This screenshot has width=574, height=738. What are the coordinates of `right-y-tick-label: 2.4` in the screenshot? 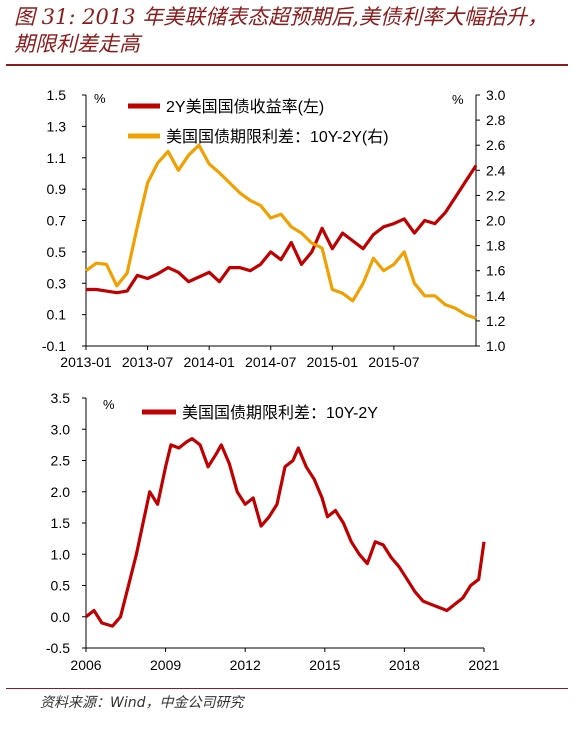 It's located at (496, 170).